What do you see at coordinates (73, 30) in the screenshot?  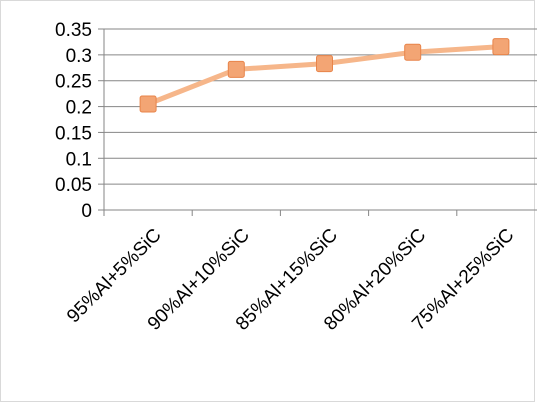 I see `y-tick-label-7: 0.35` at bounding box center [73, 30].